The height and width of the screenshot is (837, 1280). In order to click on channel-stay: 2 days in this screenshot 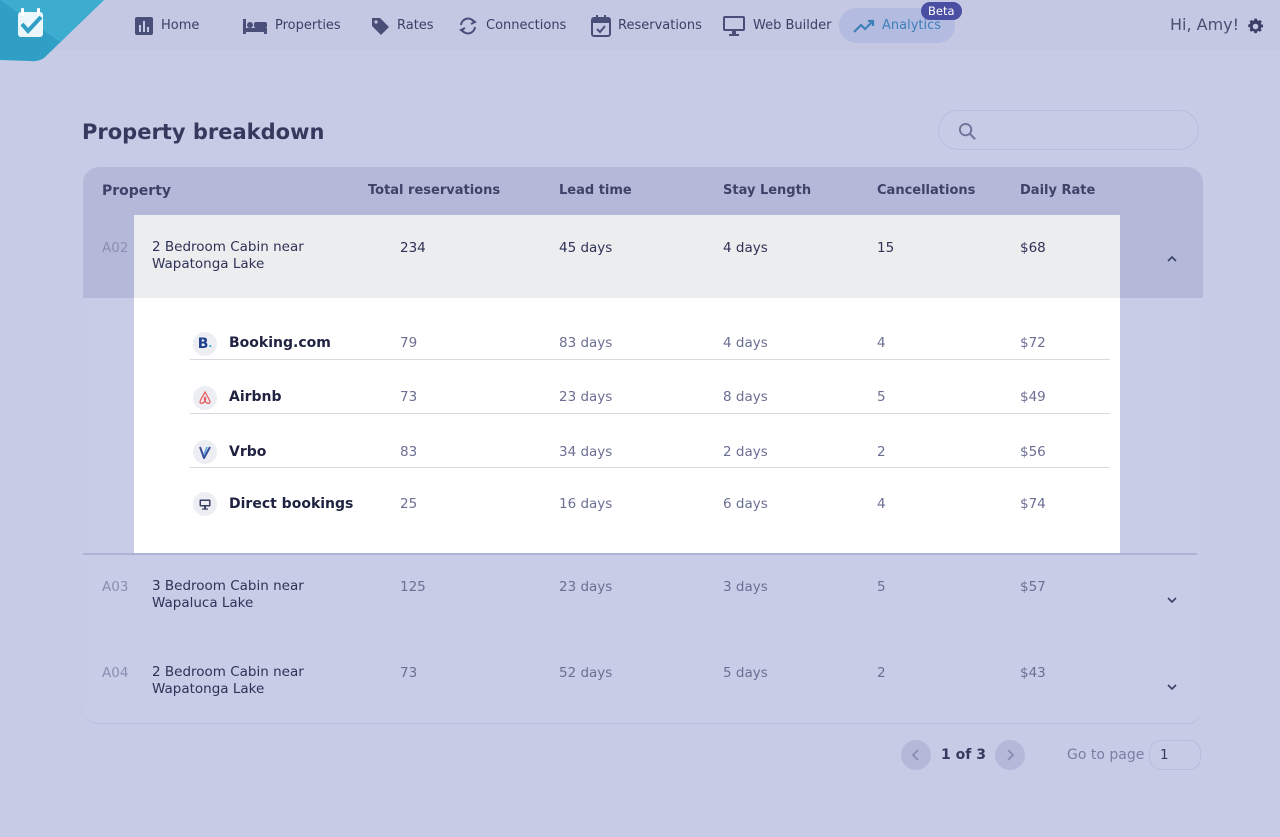, I will do `click(745, 452)`.